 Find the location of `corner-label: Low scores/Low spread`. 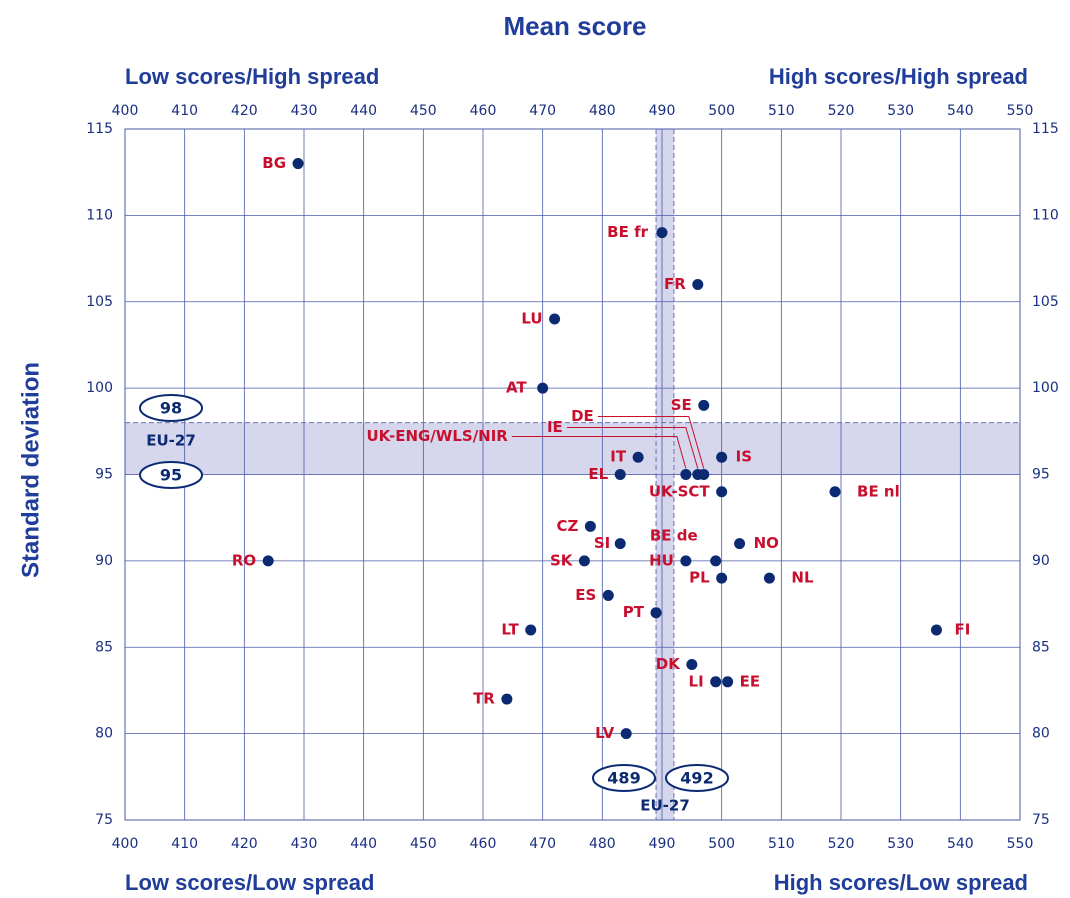

corner-label: Low scores/Low spread is located at coordinates (249, 882).